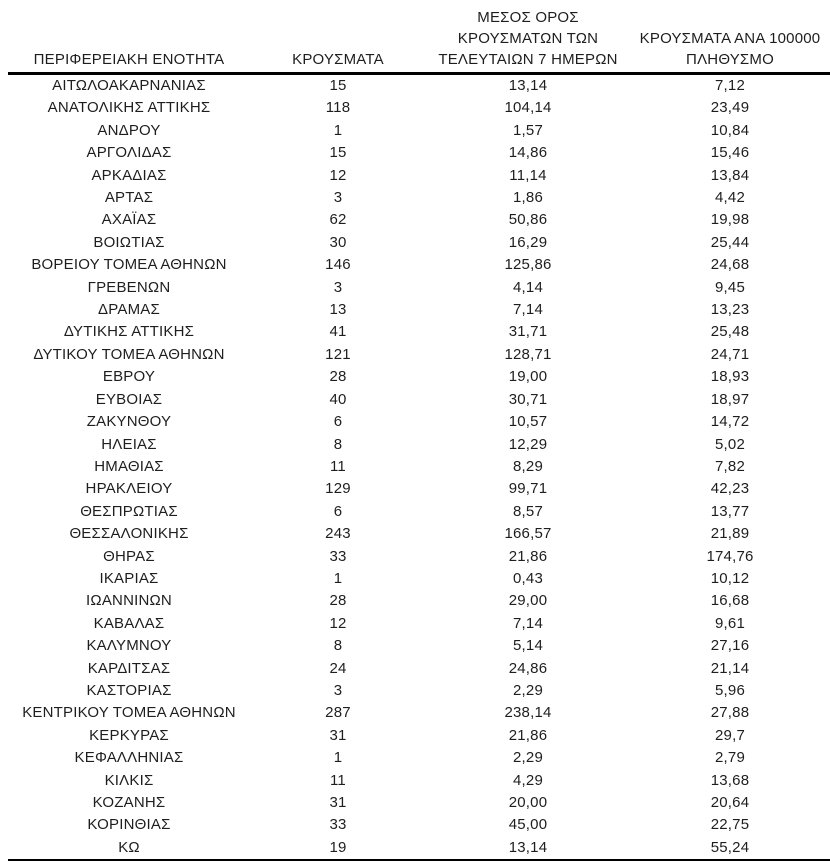  Describe the element at coordinates (419, 669) in the screenshot. I see `table-row: ΚΑΡΔΙΤΣΑΣ 24 24,86 21,14` at that location.